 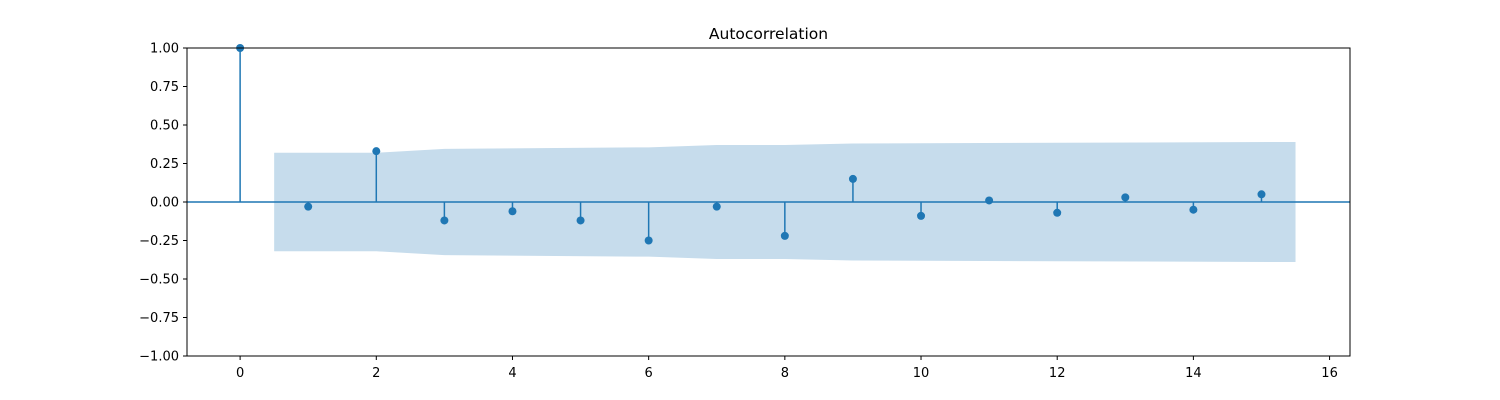 What do you see at coordinates (164, 87) in the screenshot?
I see `y-tick-label-1: 0.75` at bounding box center [164, 87].